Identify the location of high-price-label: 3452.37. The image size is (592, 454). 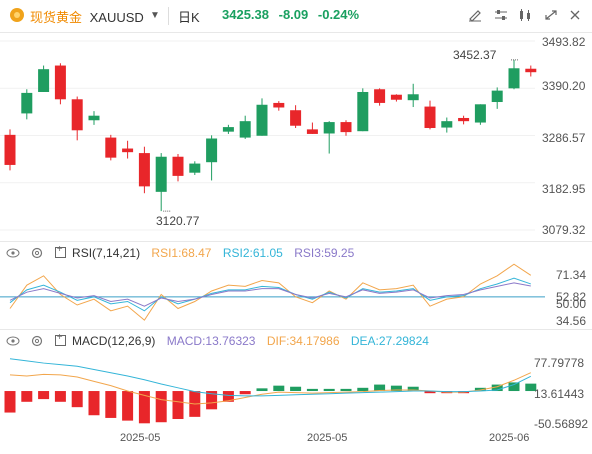
(475, 55).